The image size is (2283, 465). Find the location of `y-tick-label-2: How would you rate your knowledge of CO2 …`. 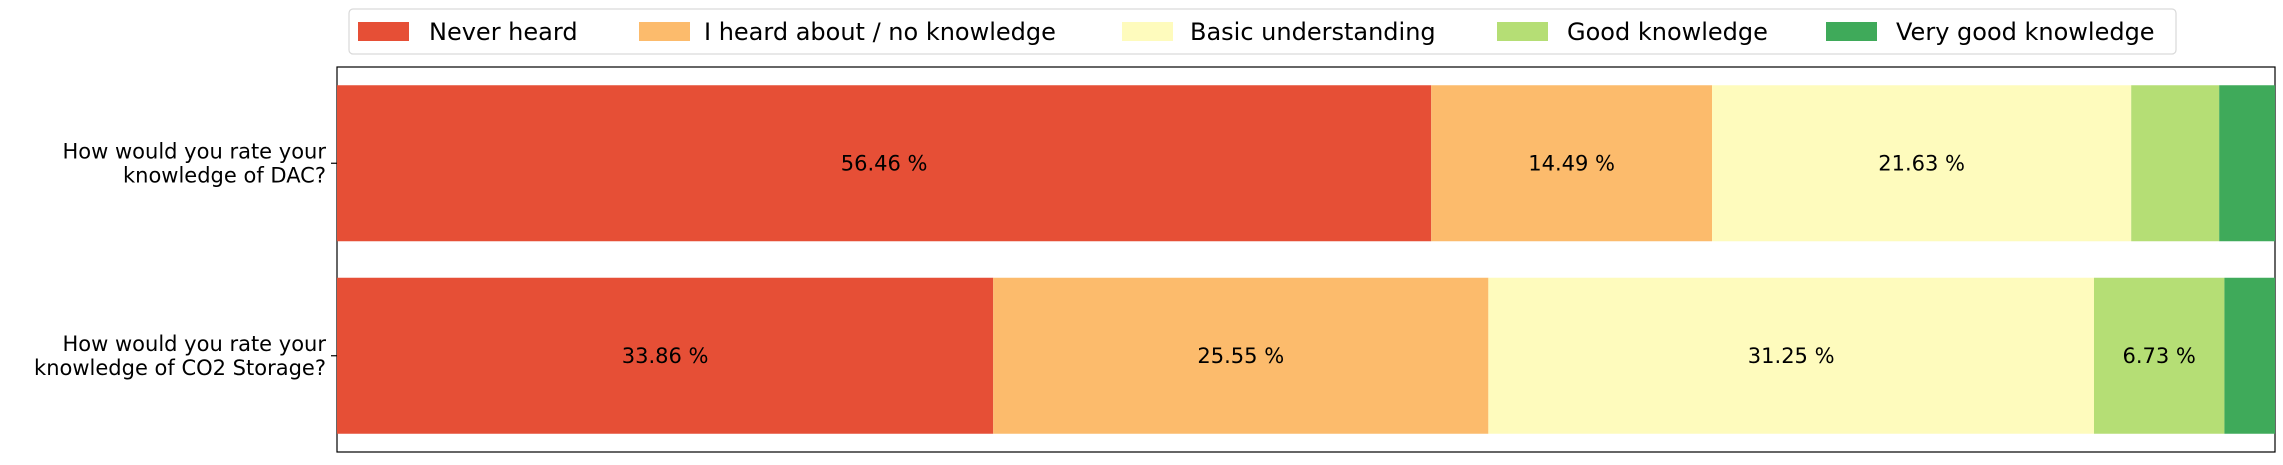

y-tick-label-2: How would you rate your knowledge of CO2 … is located at coordinates (180, 356).